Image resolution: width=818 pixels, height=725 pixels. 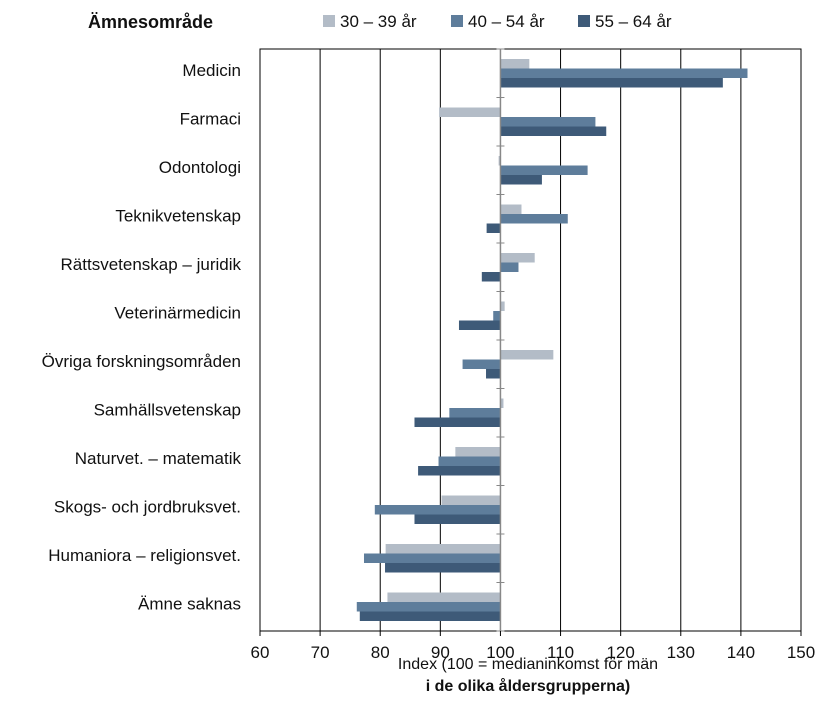 I want to click on legend-label-3: 55 – 64 år, so click(x=633, y=21).